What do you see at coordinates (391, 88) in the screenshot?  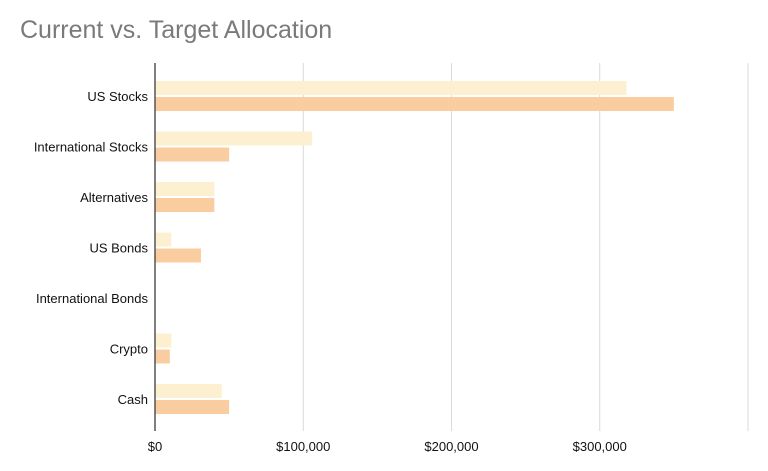 I see `bar-series-1-us-stocks` at bounding box center [391, 88].